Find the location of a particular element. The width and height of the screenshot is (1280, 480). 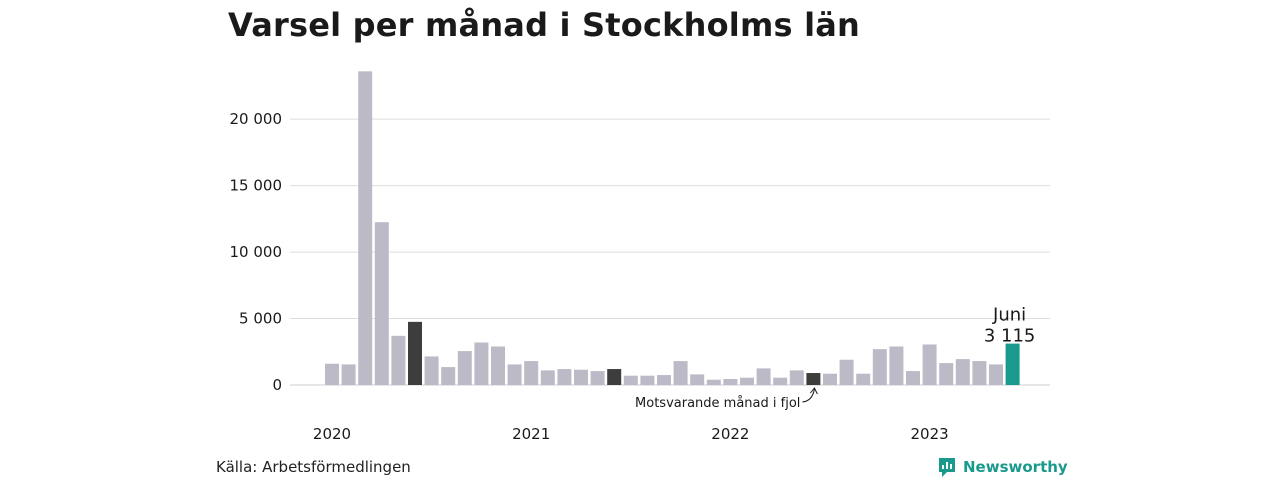

annotation-arrowhead is located at coordinates (814, 391).